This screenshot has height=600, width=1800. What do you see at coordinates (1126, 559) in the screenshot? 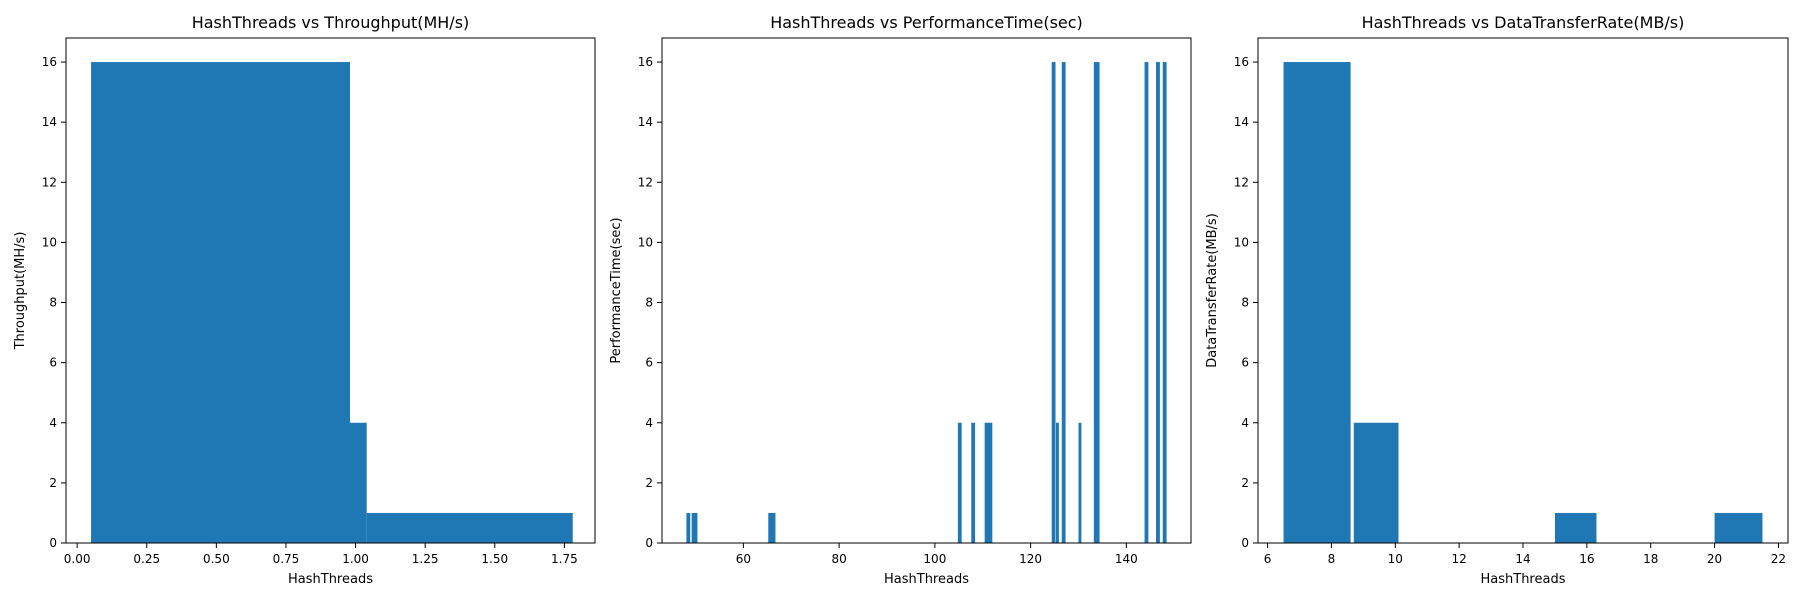
I see `x-tick-label: 140` at bounding box center [1126, 559].